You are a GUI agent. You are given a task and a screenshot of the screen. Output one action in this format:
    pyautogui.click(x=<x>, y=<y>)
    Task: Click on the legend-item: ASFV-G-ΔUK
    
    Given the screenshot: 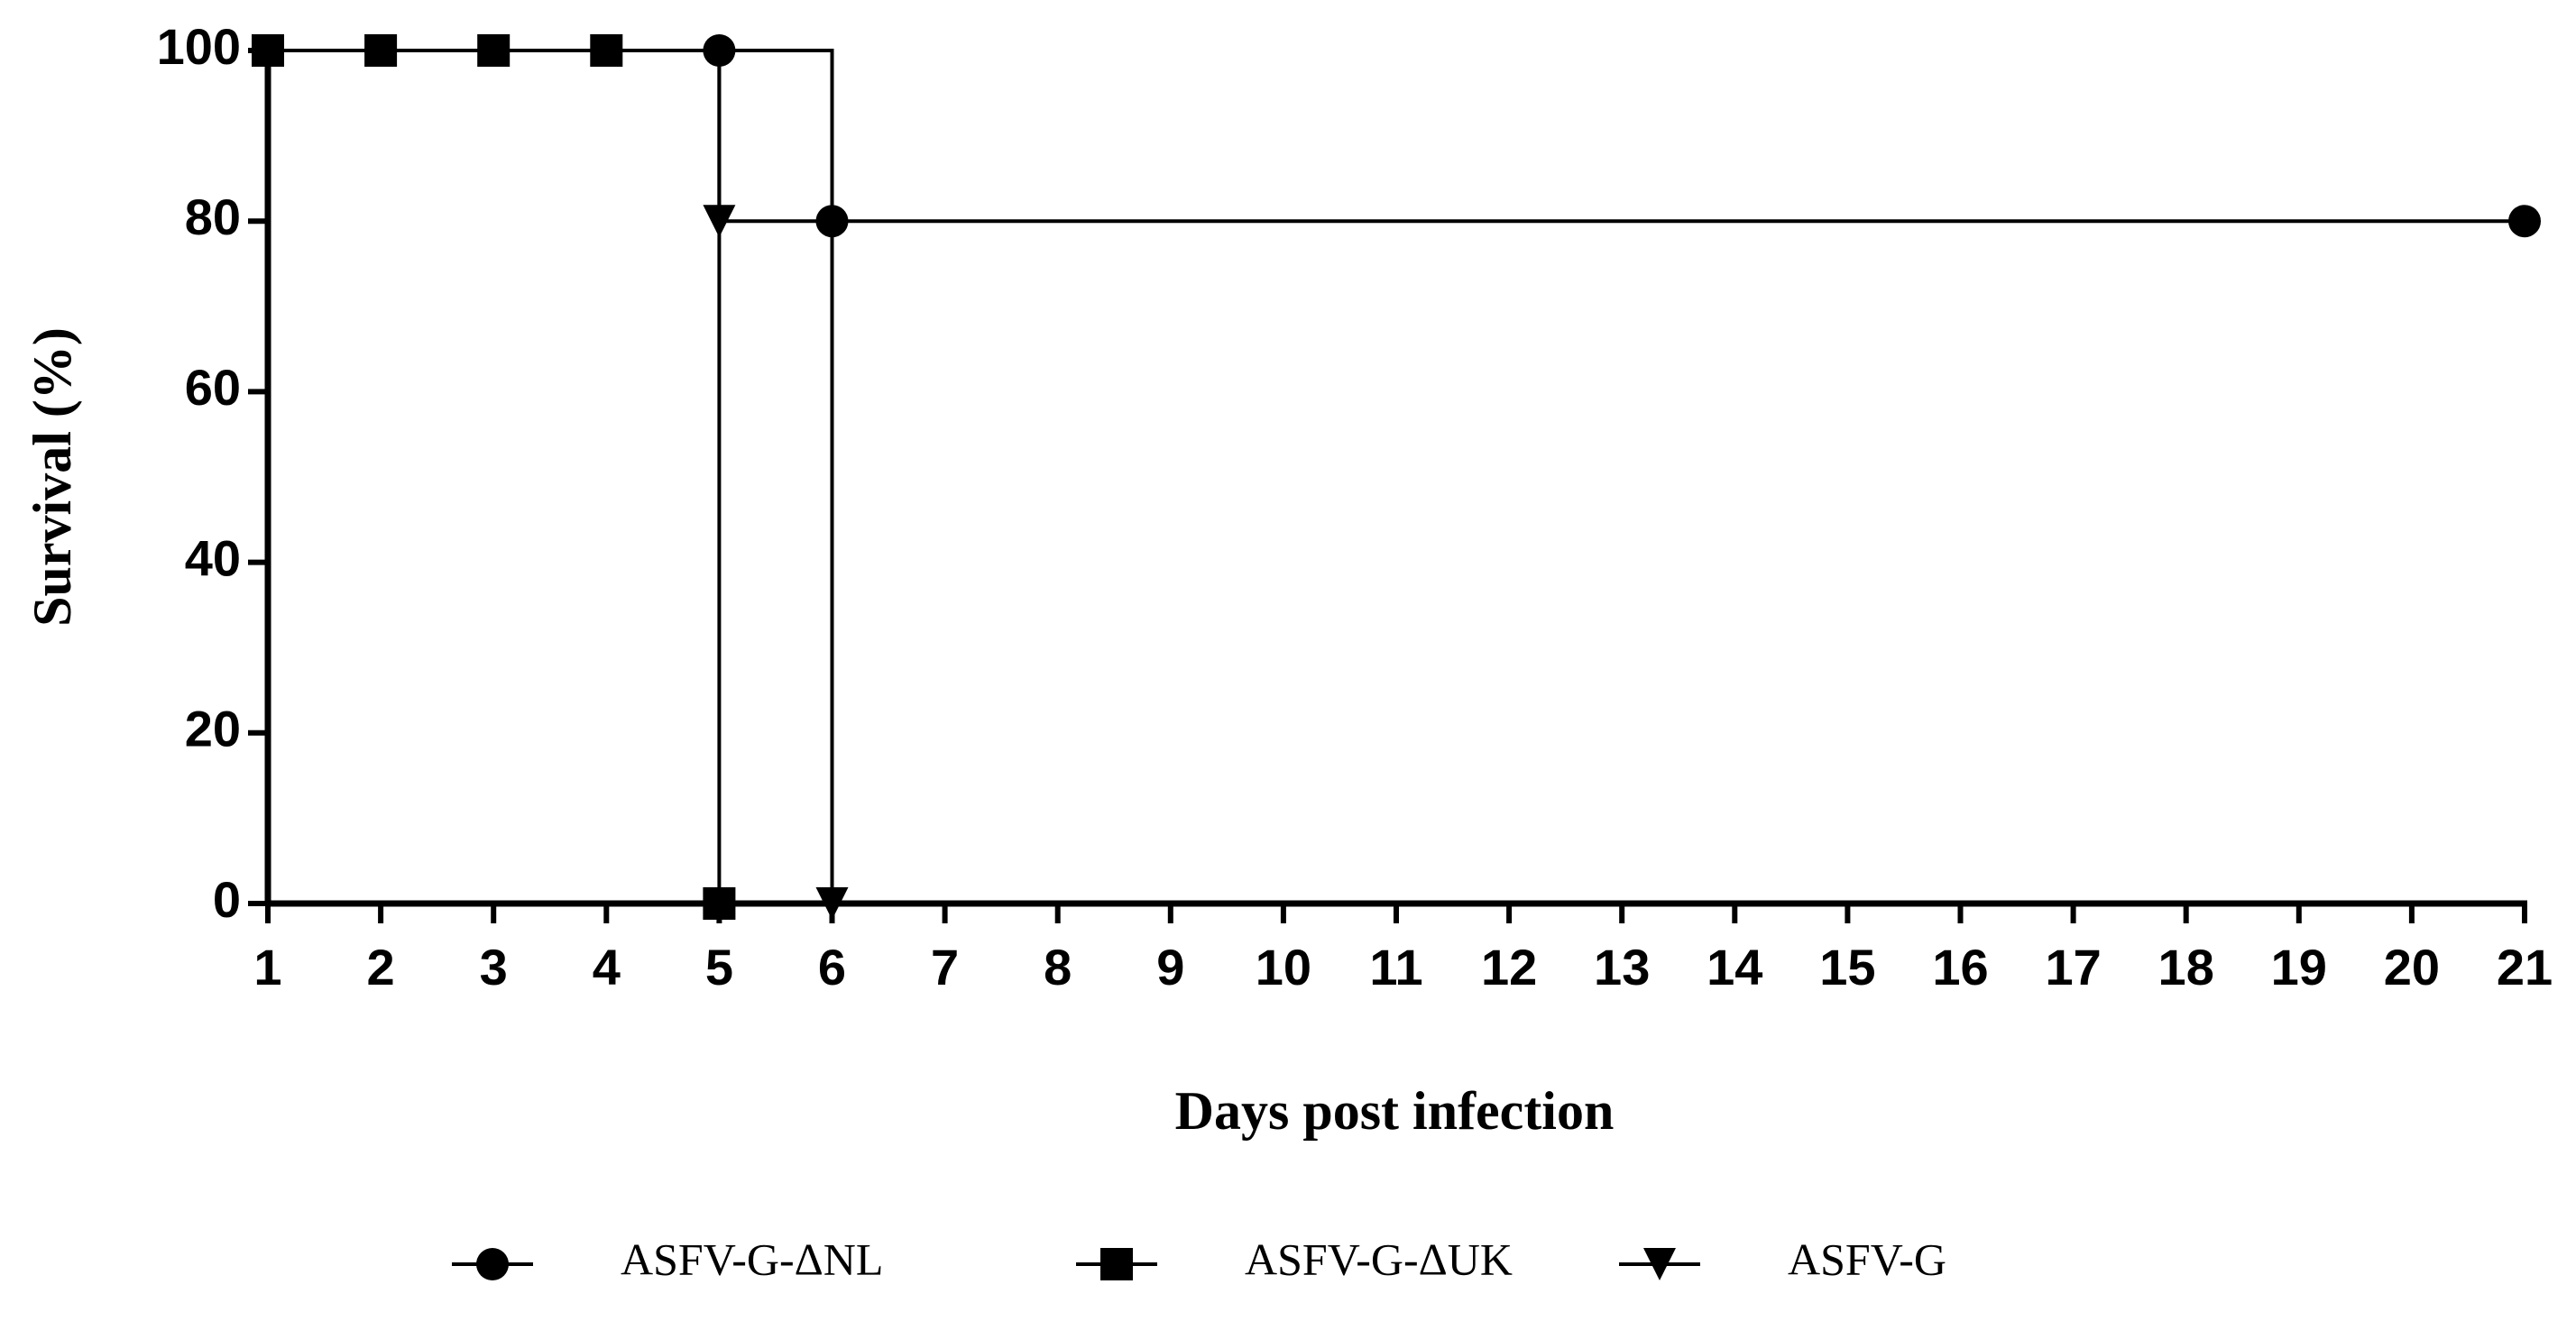 What is the action you would take?
    pyautogui.click(x=1294, y=1259)
    